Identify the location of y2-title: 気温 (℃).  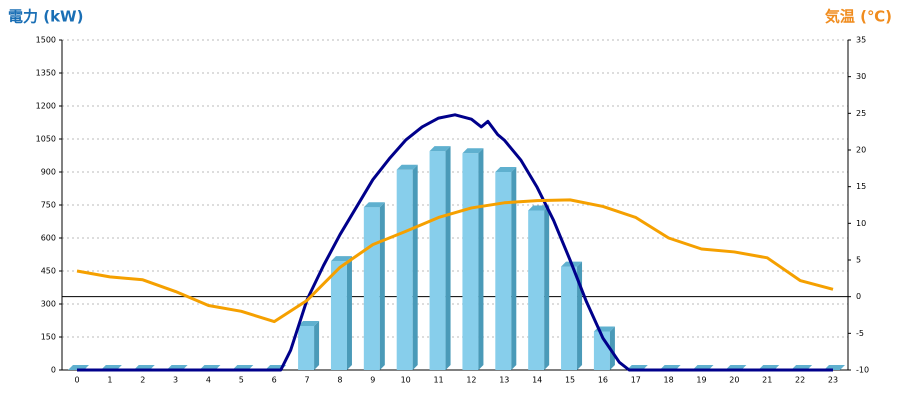
(858, 17).